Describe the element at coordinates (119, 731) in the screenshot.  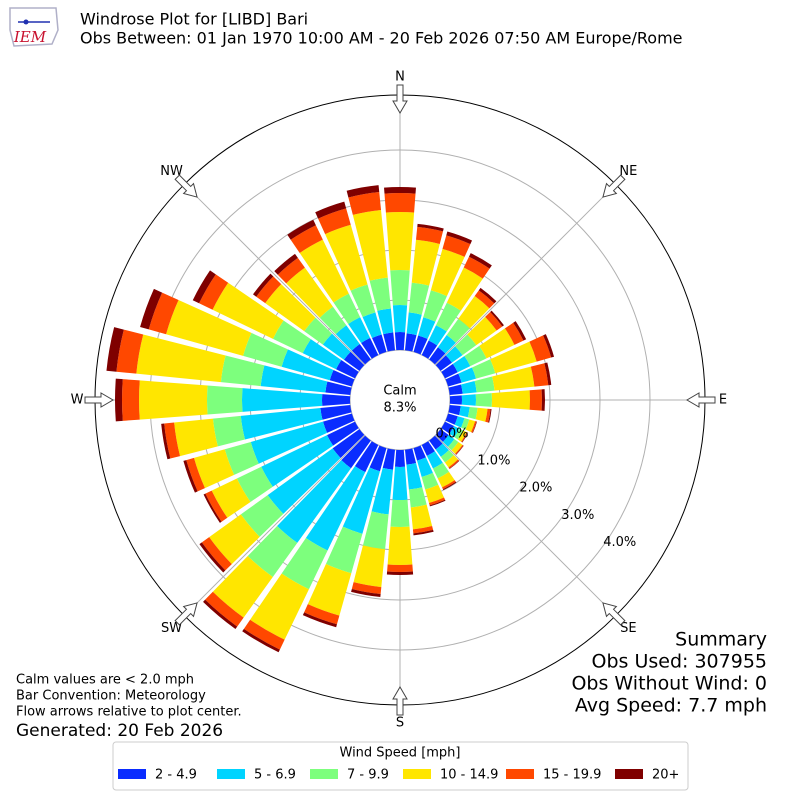
I see `generated: Generated: 20 Feb 2026` at that location.